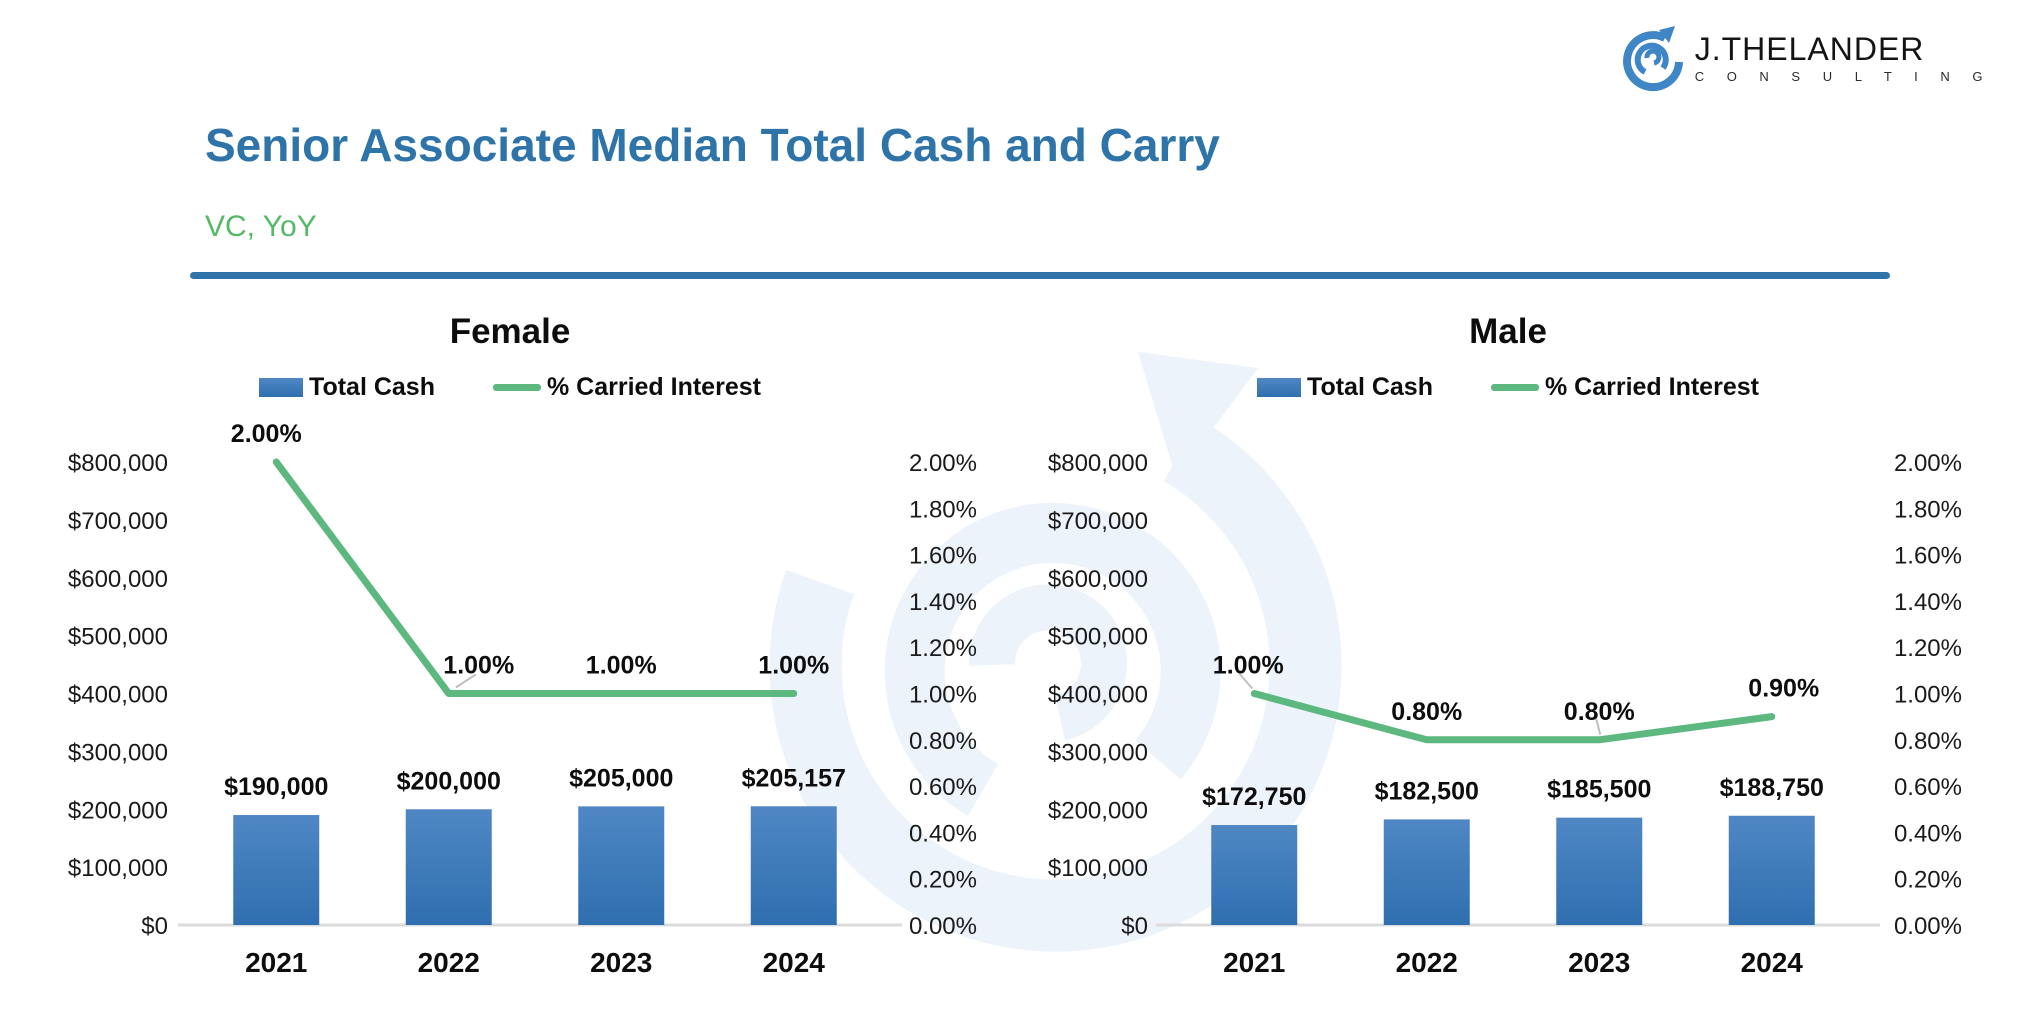 This screenshot has width=2018, height=1014. Describe the element at coordinates (1599, 790) in the screenshot. I see `bar-value-label: $185,500` at that location.